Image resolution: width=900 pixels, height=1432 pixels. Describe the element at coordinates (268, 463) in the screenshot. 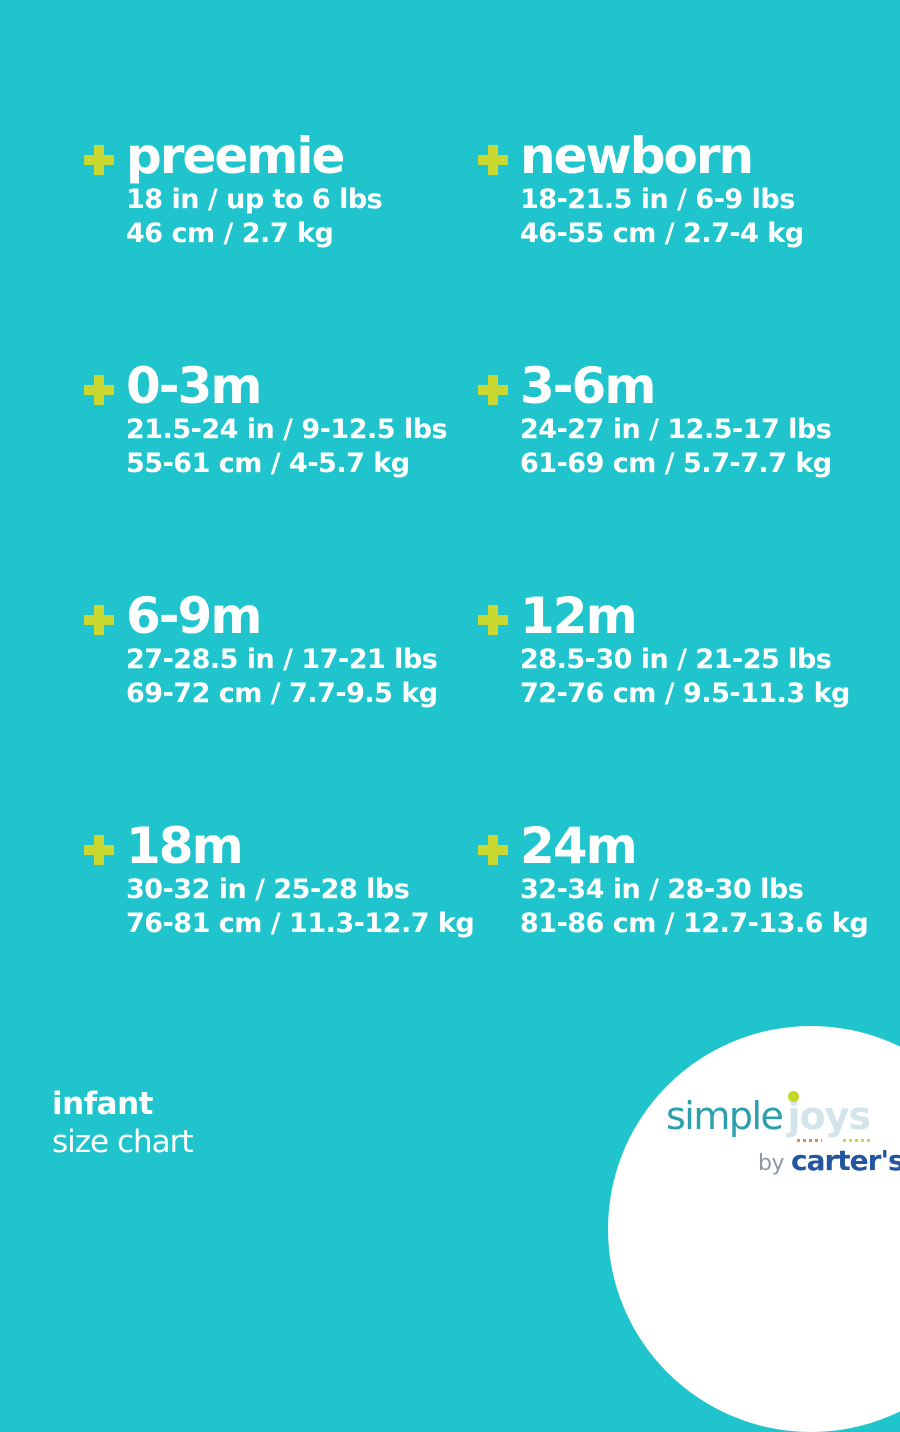

I see `size-range-metric: 55-61 cm / 4-5.7 kg` at that location.